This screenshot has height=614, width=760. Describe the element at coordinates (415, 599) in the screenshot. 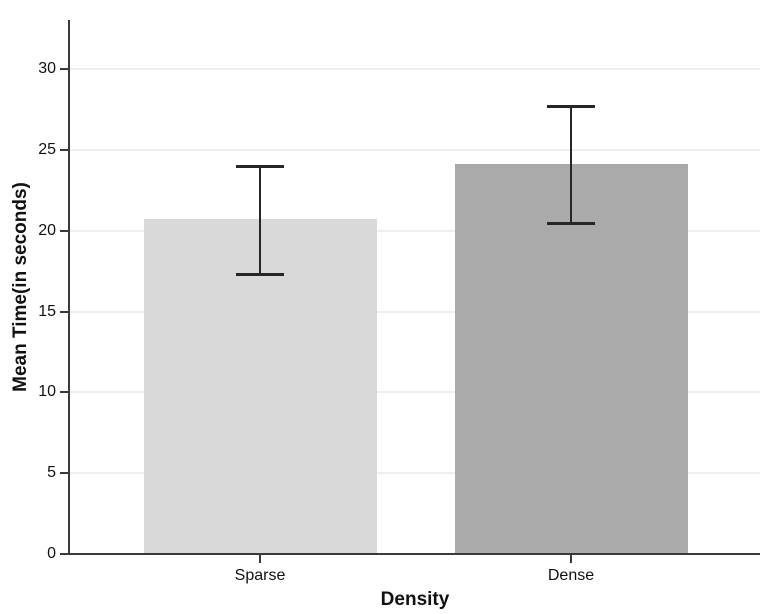

I see `x-axis-title: Density` at that location.